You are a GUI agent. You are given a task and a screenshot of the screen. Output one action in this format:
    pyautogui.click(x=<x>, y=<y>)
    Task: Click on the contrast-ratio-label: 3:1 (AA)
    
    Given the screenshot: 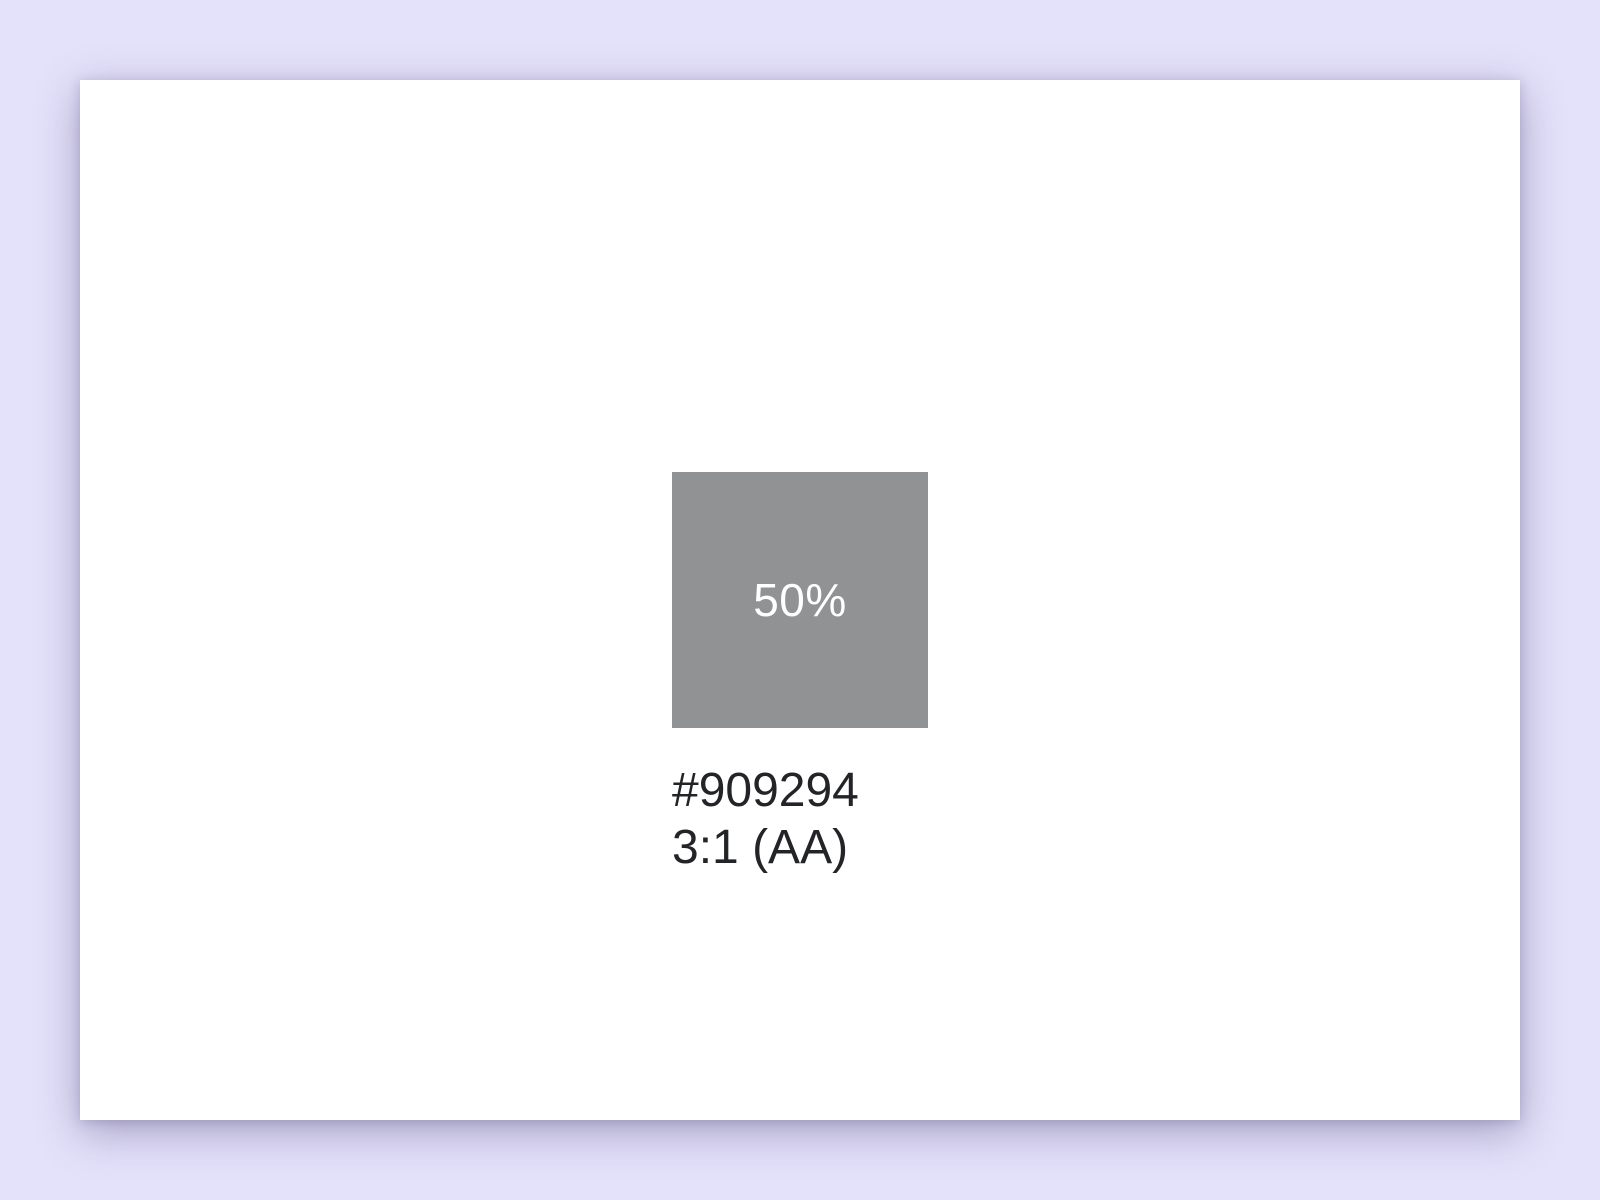 What is the action you would take?
    pyautogui.click(x=760, y=847)
    